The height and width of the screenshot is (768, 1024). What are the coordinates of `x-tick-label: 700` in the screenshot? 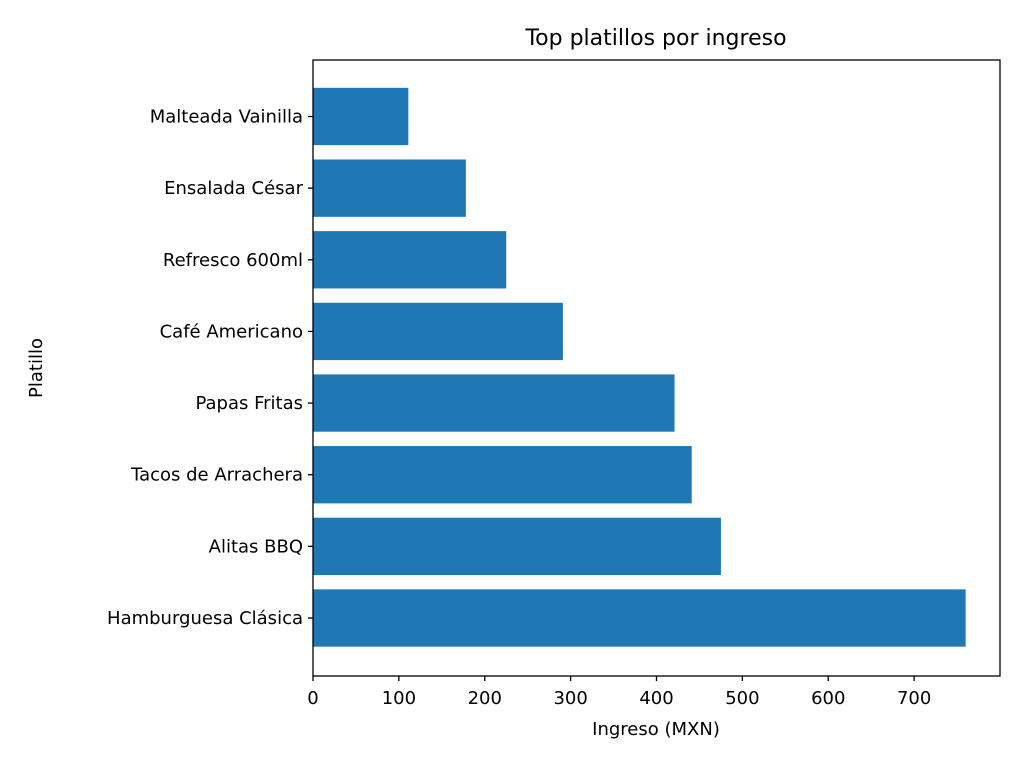 It's located at (914, 698).